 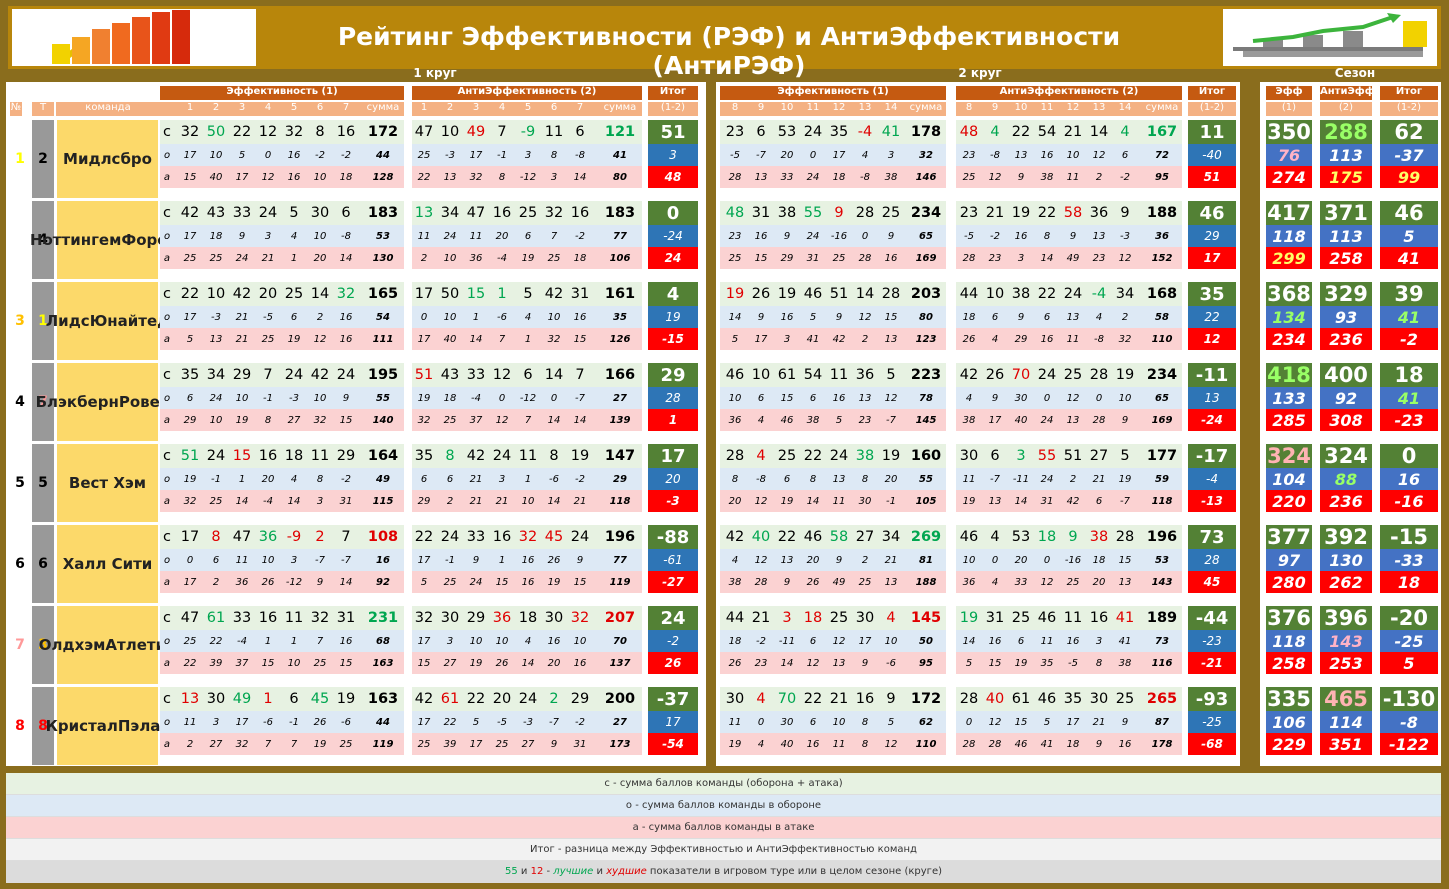 What do you see at coordinates (167, 744) in the screenshot?
I see `row-label: а` at bounding box center [167, 744].